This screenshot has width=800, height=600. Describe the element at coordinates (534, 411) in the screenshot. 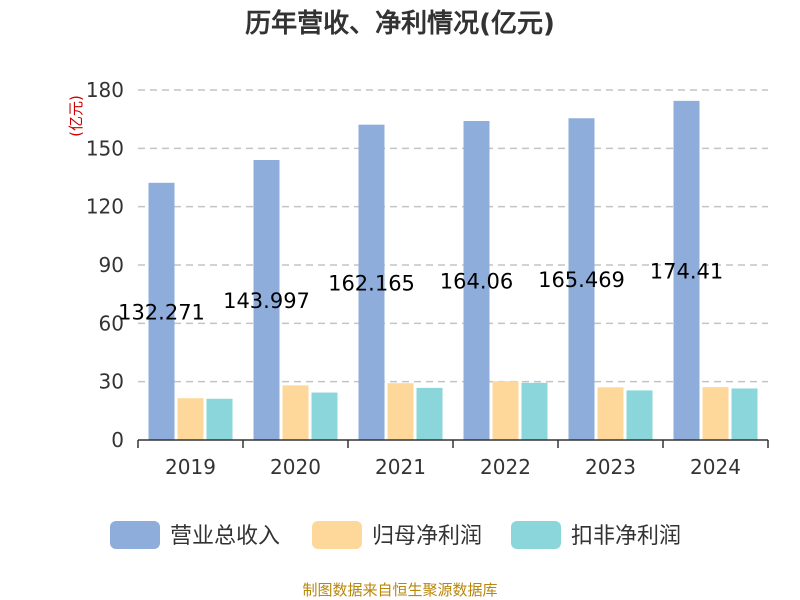

I see `bar-3-2022` at that location.